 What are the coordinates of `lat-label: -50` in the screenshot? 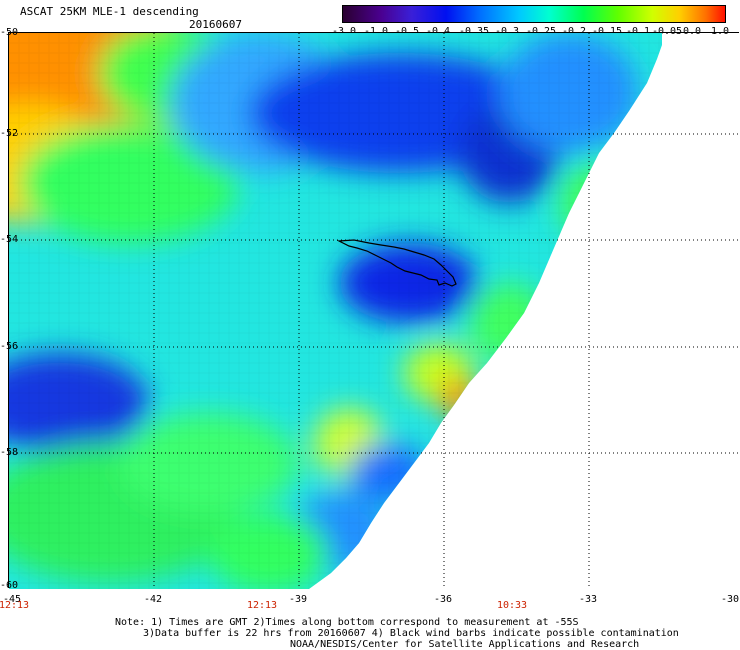 It's located at (9, 32).